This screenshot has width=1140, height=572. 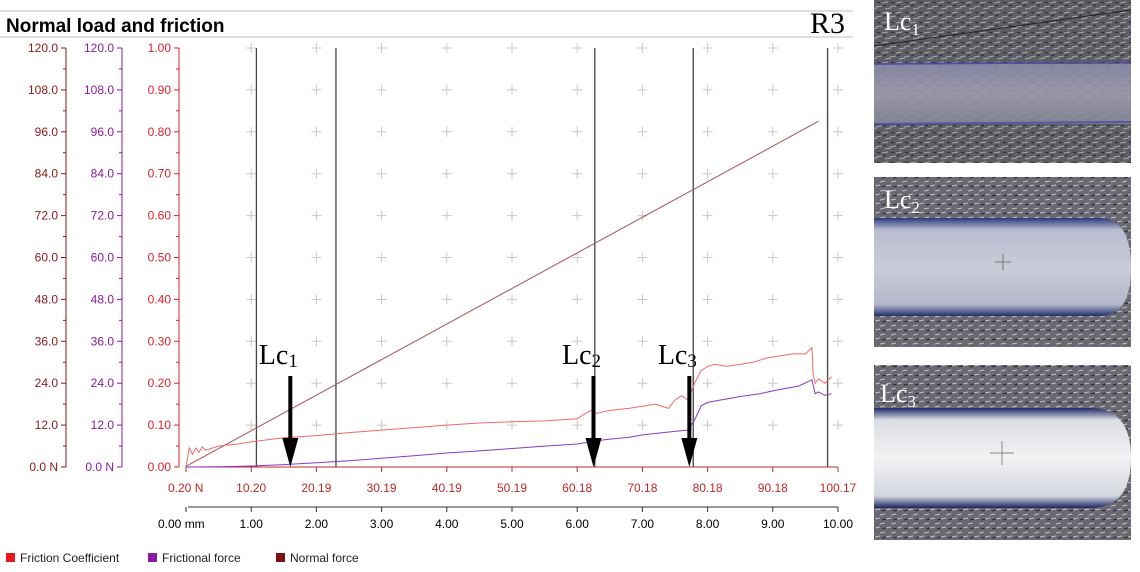 I want to click on x-load-tick-label: 70.18, so click(x=642, y=488).